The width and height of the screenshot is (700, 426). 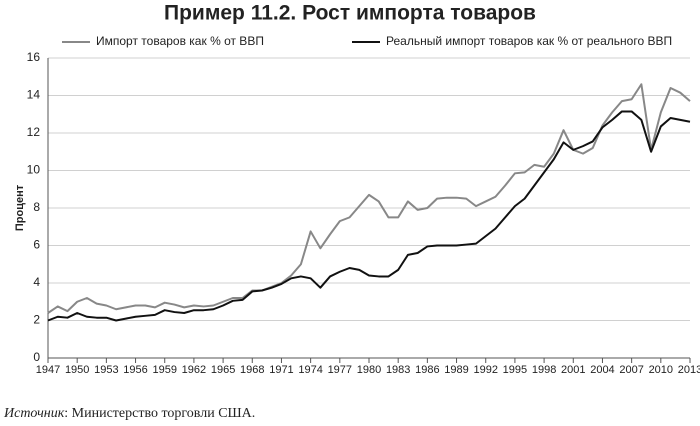 What do you see at coordinates (164, 370) in the screenshot?
I see `x-tick-label: 1959` at bounding box center [164, 370].